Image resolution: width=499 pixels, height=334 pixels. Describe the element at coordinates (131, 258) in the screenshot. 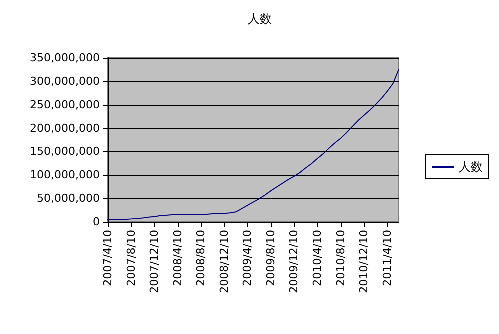

I see `x-tick-label: 2007/8/10` at that location.